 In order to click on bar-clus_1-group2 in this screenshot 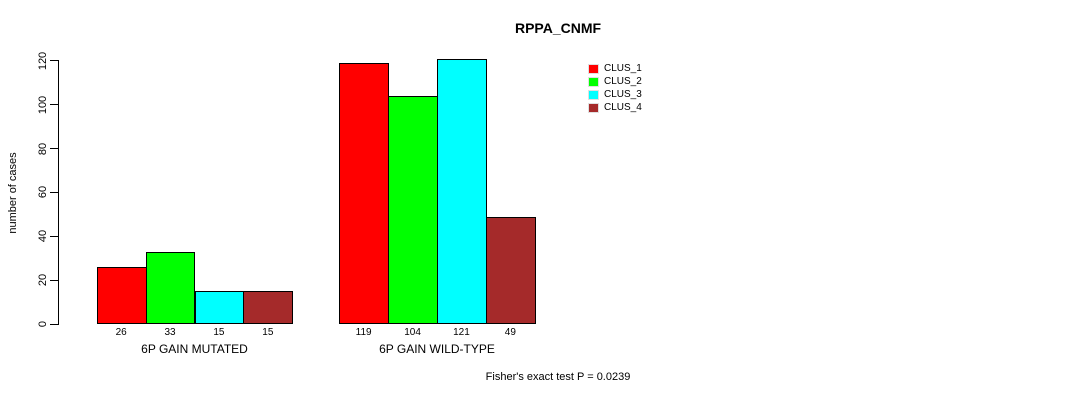, I will do `click(364, 193)`.